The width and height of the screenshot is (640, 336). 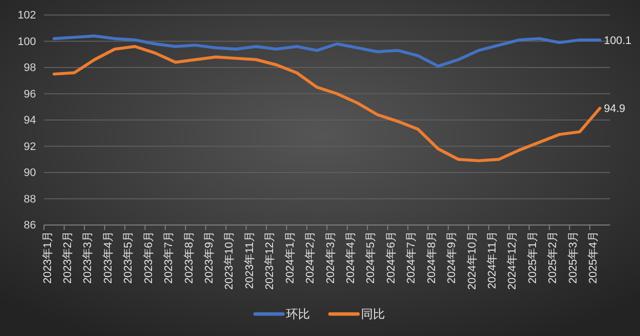 I want to click on x-tick-label: 2023年3月, so click(x=88, y=257).